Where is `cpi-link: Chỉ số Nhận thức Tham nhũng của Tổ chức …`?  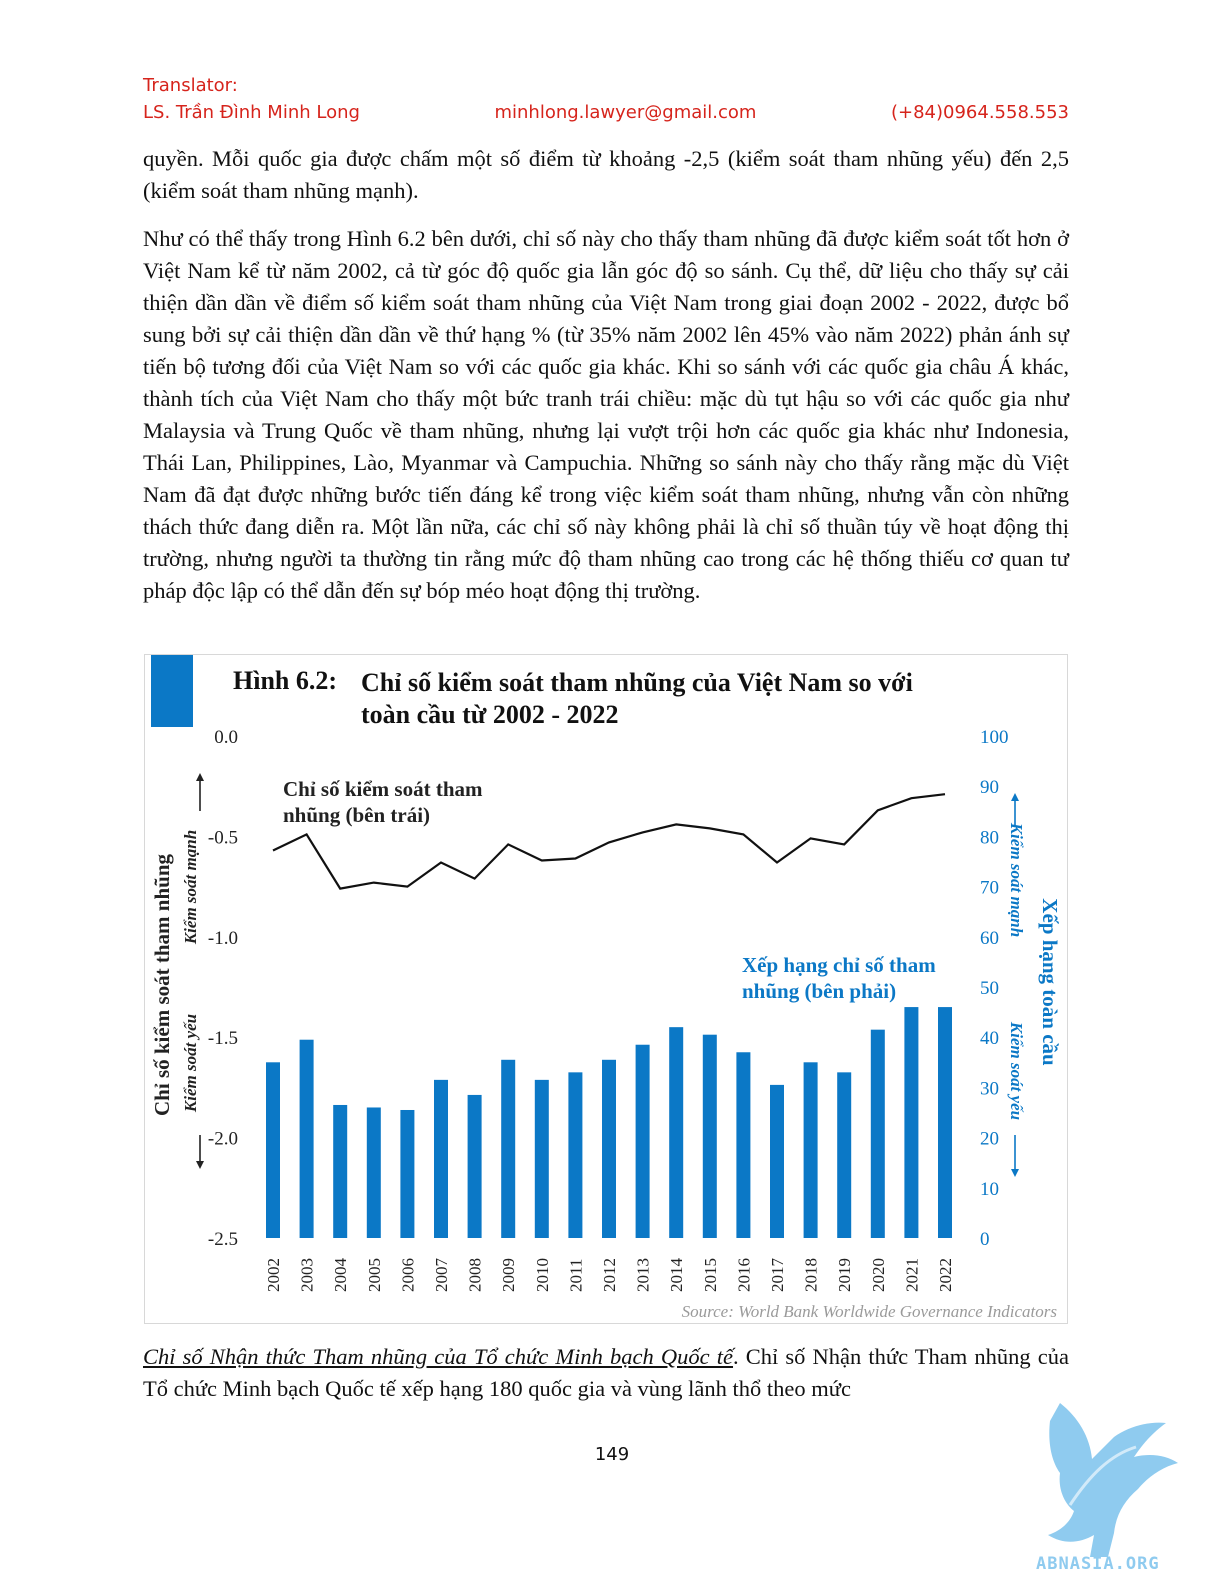 cpi-link: Chỉ số Nhận thức Tham nhũng của Tổ chức … is located at coordinates (438, 1356).